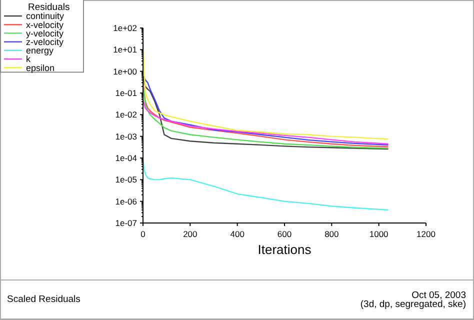  I want to click on legend-label: continuity, so click(45, 16).